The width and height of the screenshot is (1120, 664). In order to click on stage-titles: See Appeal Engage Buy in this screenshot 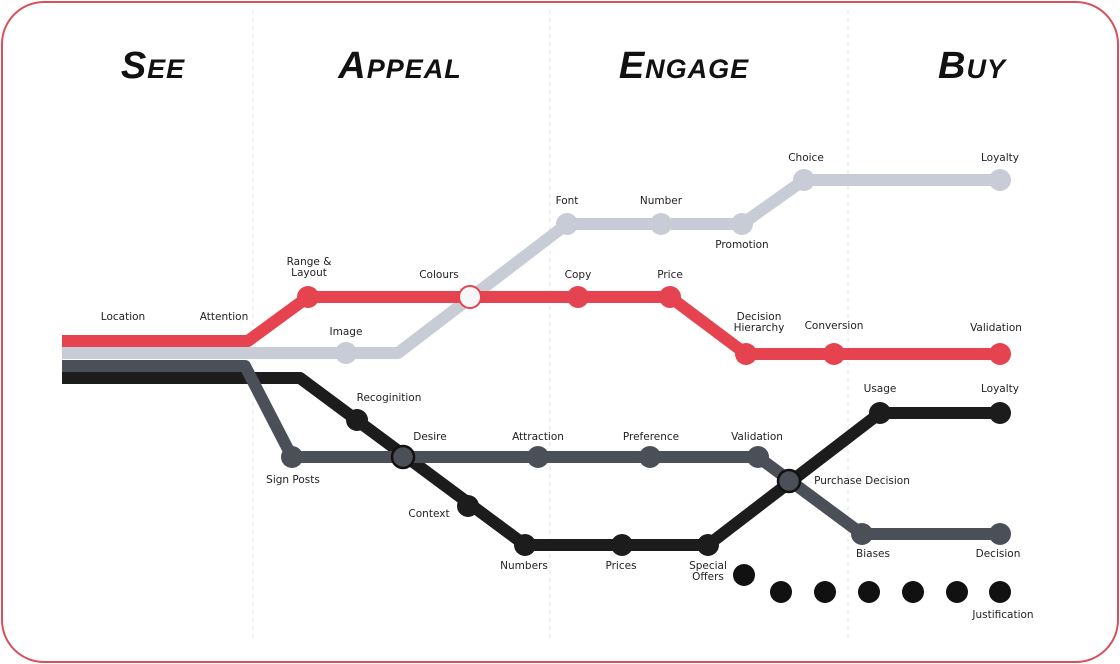, I will do `click(564, 66)`.